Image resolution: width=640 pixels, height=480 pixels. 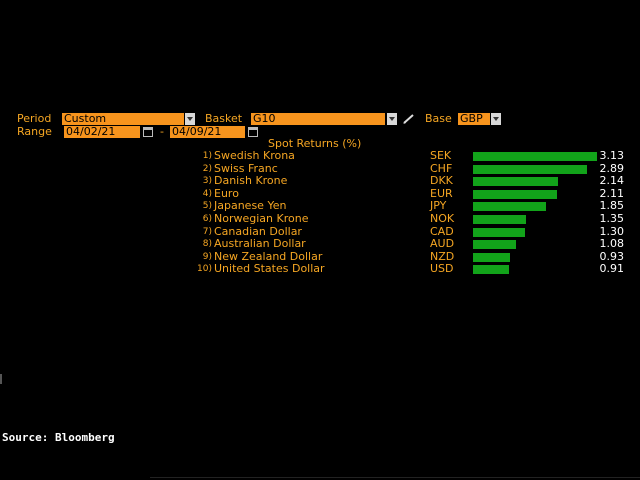 I want to click on return-value: 1.35, so click(x=612, y=218).